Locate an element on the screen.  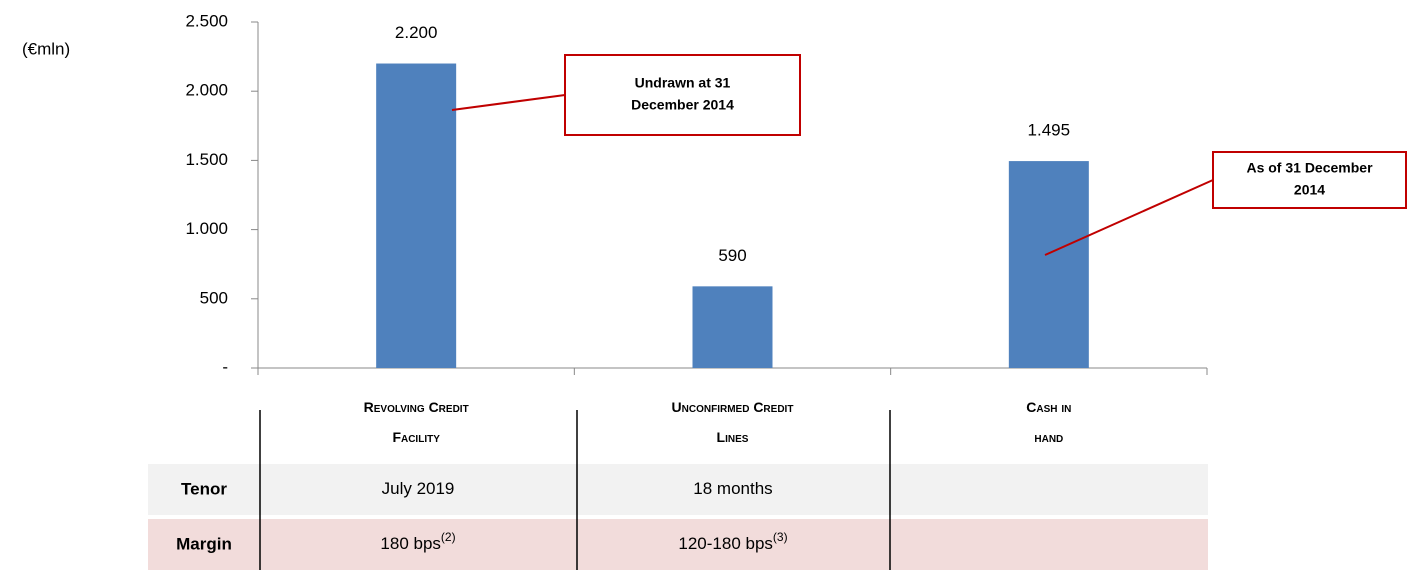
table-cell: July 2019 is located at coordinates (418, 488).